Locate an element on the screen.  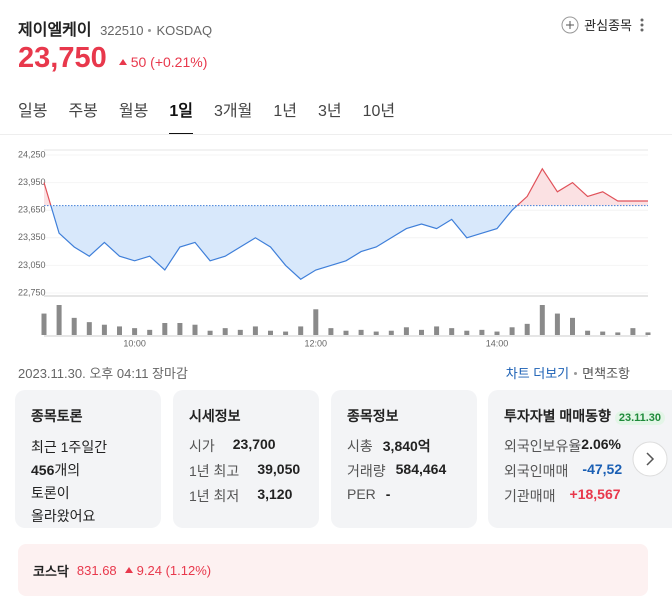
chart-more: 차트 더보기 is located at coordinates (537, 373).